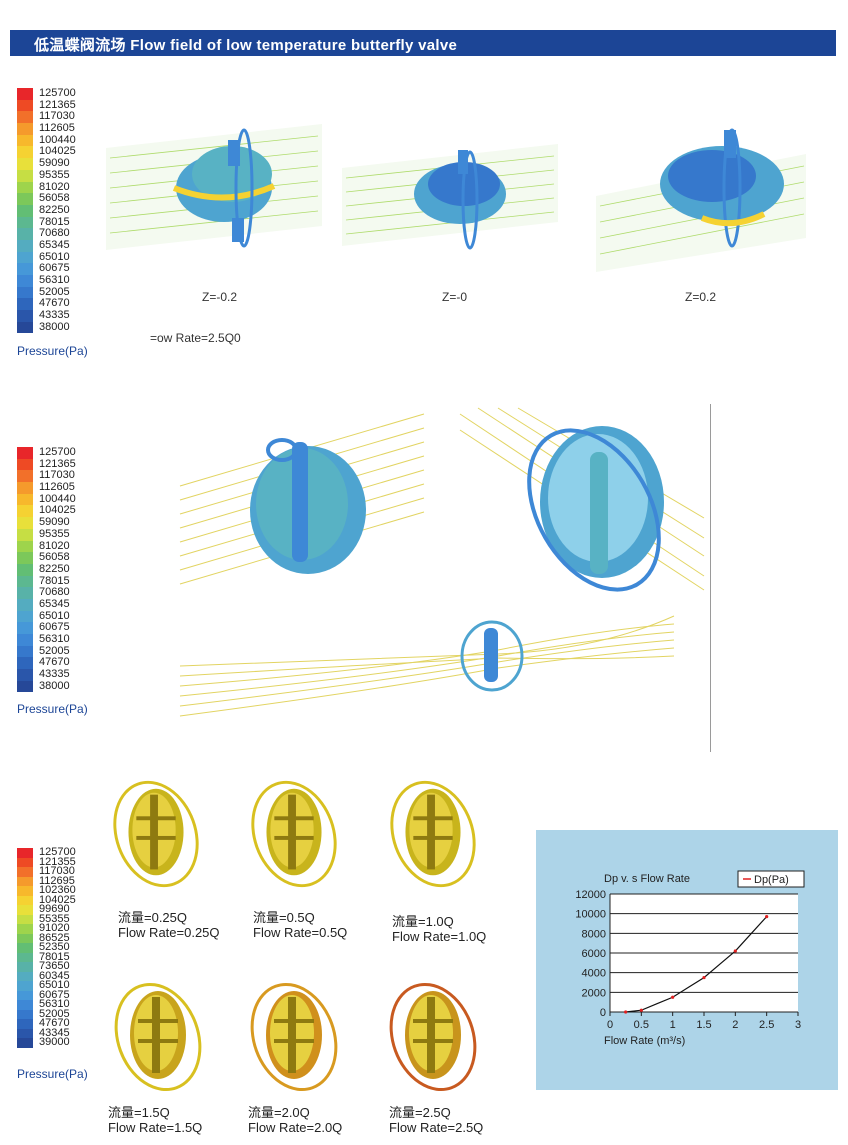 The width and height of the screenshot is (848, 1145). What do you see at coordinates (153, 917) in the screenshot?
I see `flow-label-cn: 流量=0.25Q` at bounding box center [153, 917].